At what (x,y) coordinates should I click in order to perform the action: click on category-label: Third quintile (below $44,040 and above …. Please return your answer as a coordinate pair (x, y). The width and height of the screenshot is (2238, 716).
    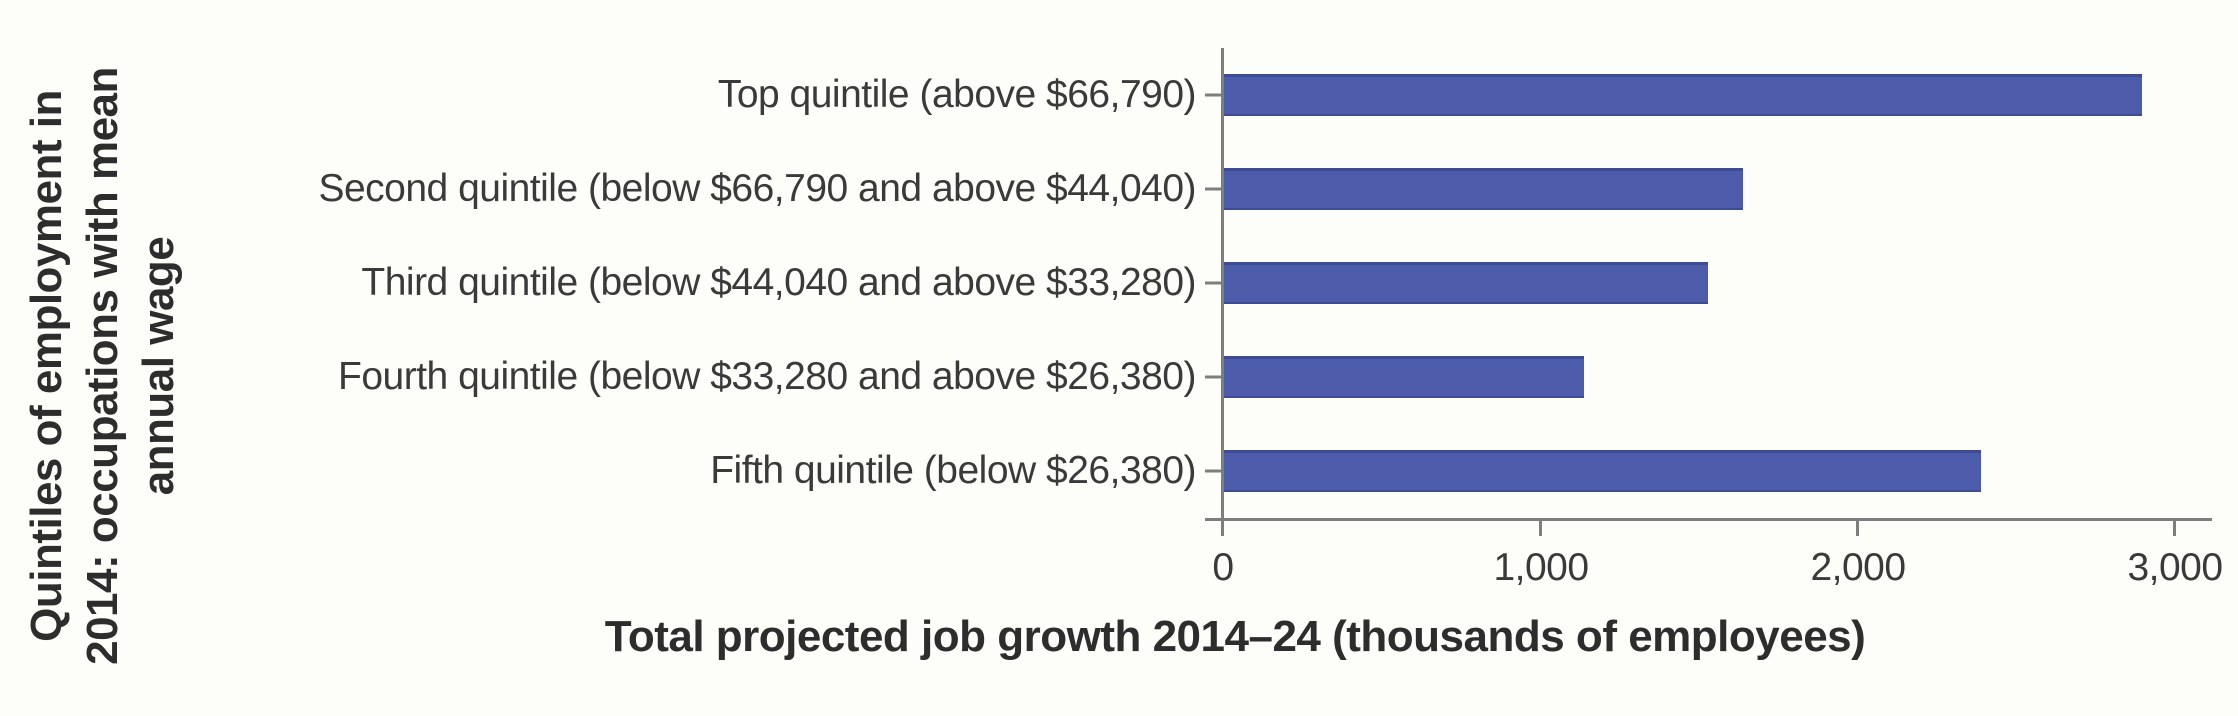
    Looking at the image, I should click on (778, 282).